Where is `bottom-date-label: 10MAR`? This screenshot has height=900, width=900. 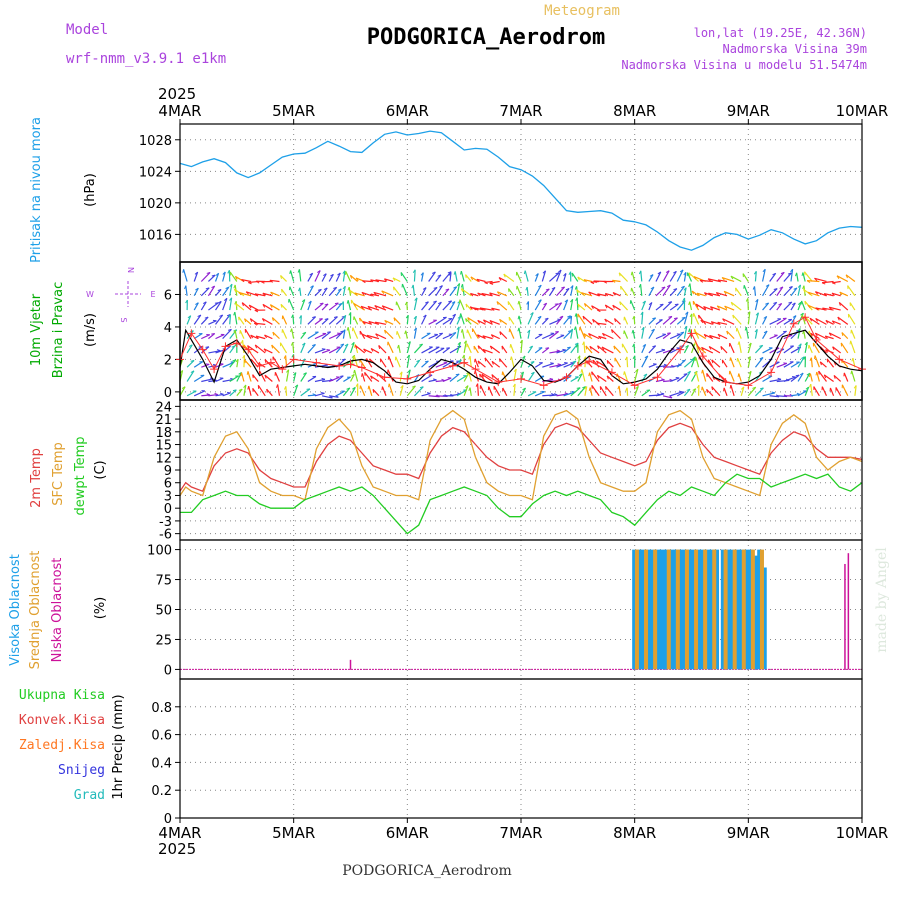
bottom-date-label: 10MAR is located at coordinates (862, 833).